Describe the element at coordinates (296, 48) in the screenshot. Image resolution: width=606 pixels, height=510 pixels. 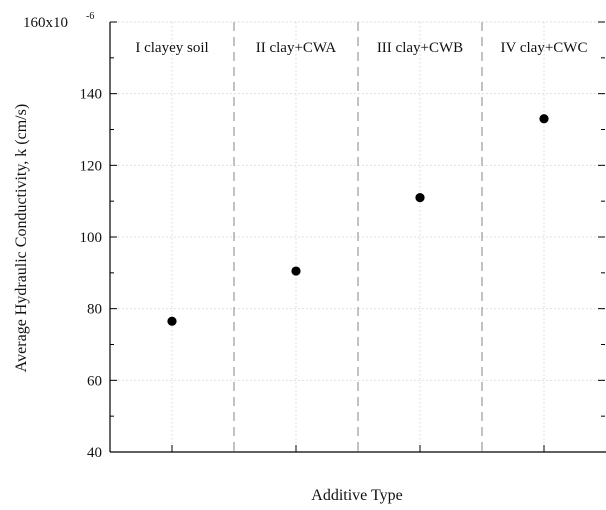
I see `category-label: II clay+CWA` at that location.